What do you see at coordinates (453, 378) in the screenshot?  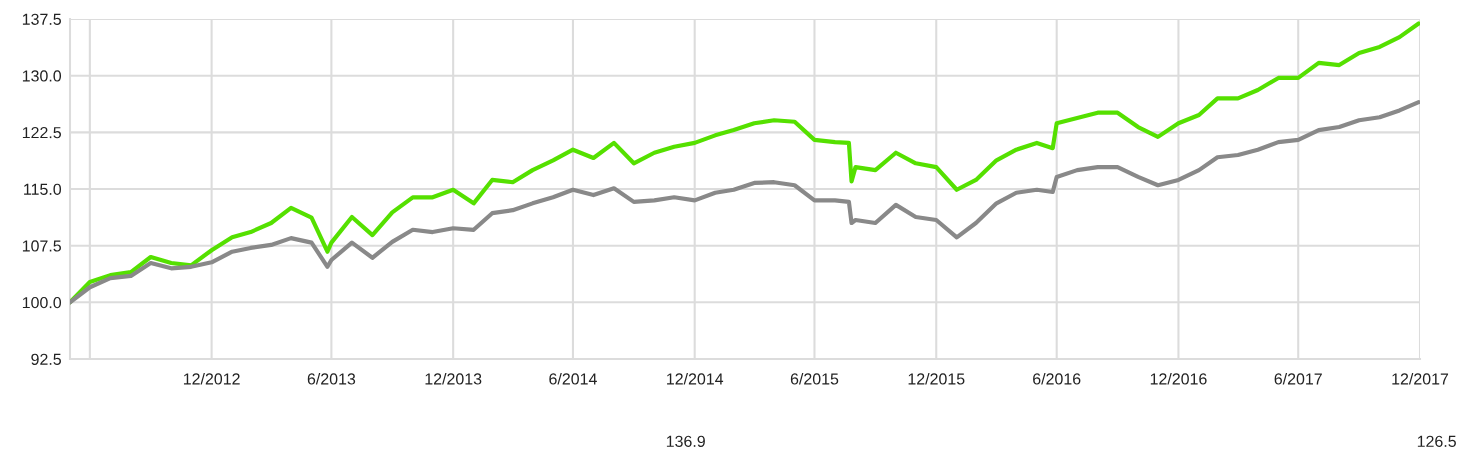 I see `x-tick-label: 12/2013` at bounding box center [453, 378].